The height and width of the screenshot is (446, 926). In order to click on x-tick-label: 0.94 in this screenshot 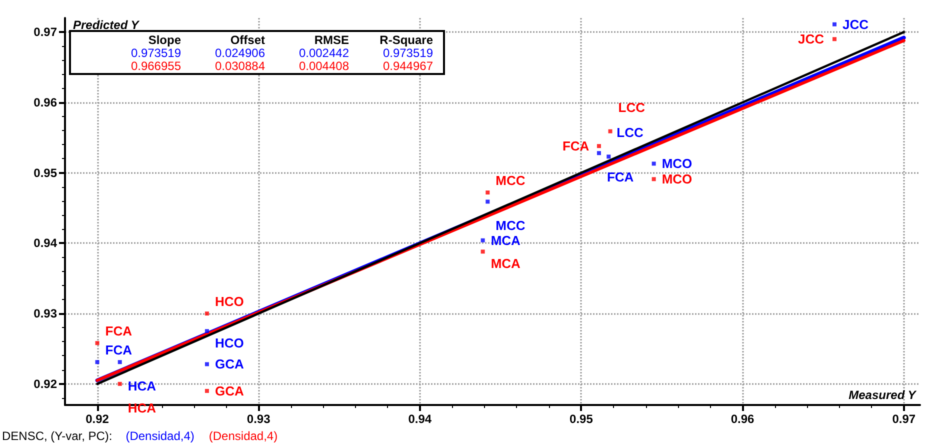, I will do `click(420, 419)`.